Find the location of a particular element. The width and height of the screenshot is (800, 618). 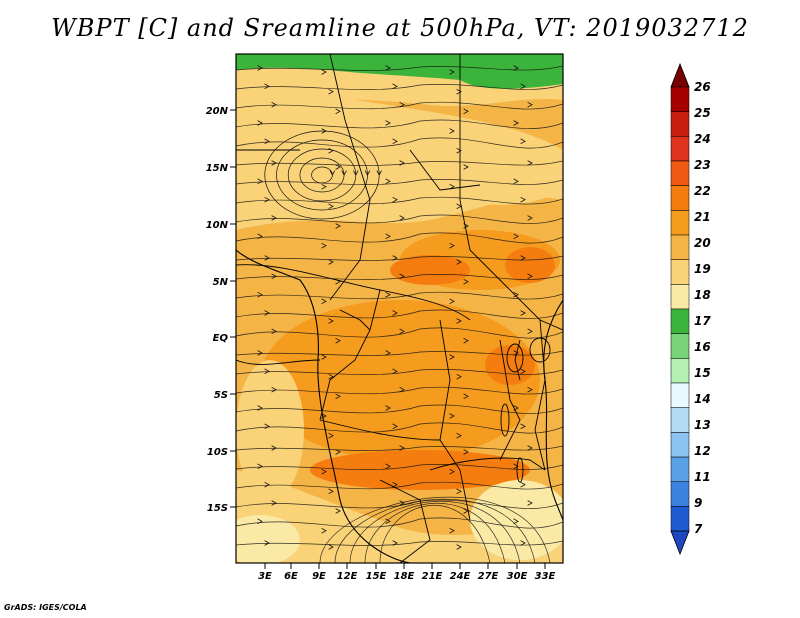

colorbar-label: 19 is located at coordinates (702, 269).